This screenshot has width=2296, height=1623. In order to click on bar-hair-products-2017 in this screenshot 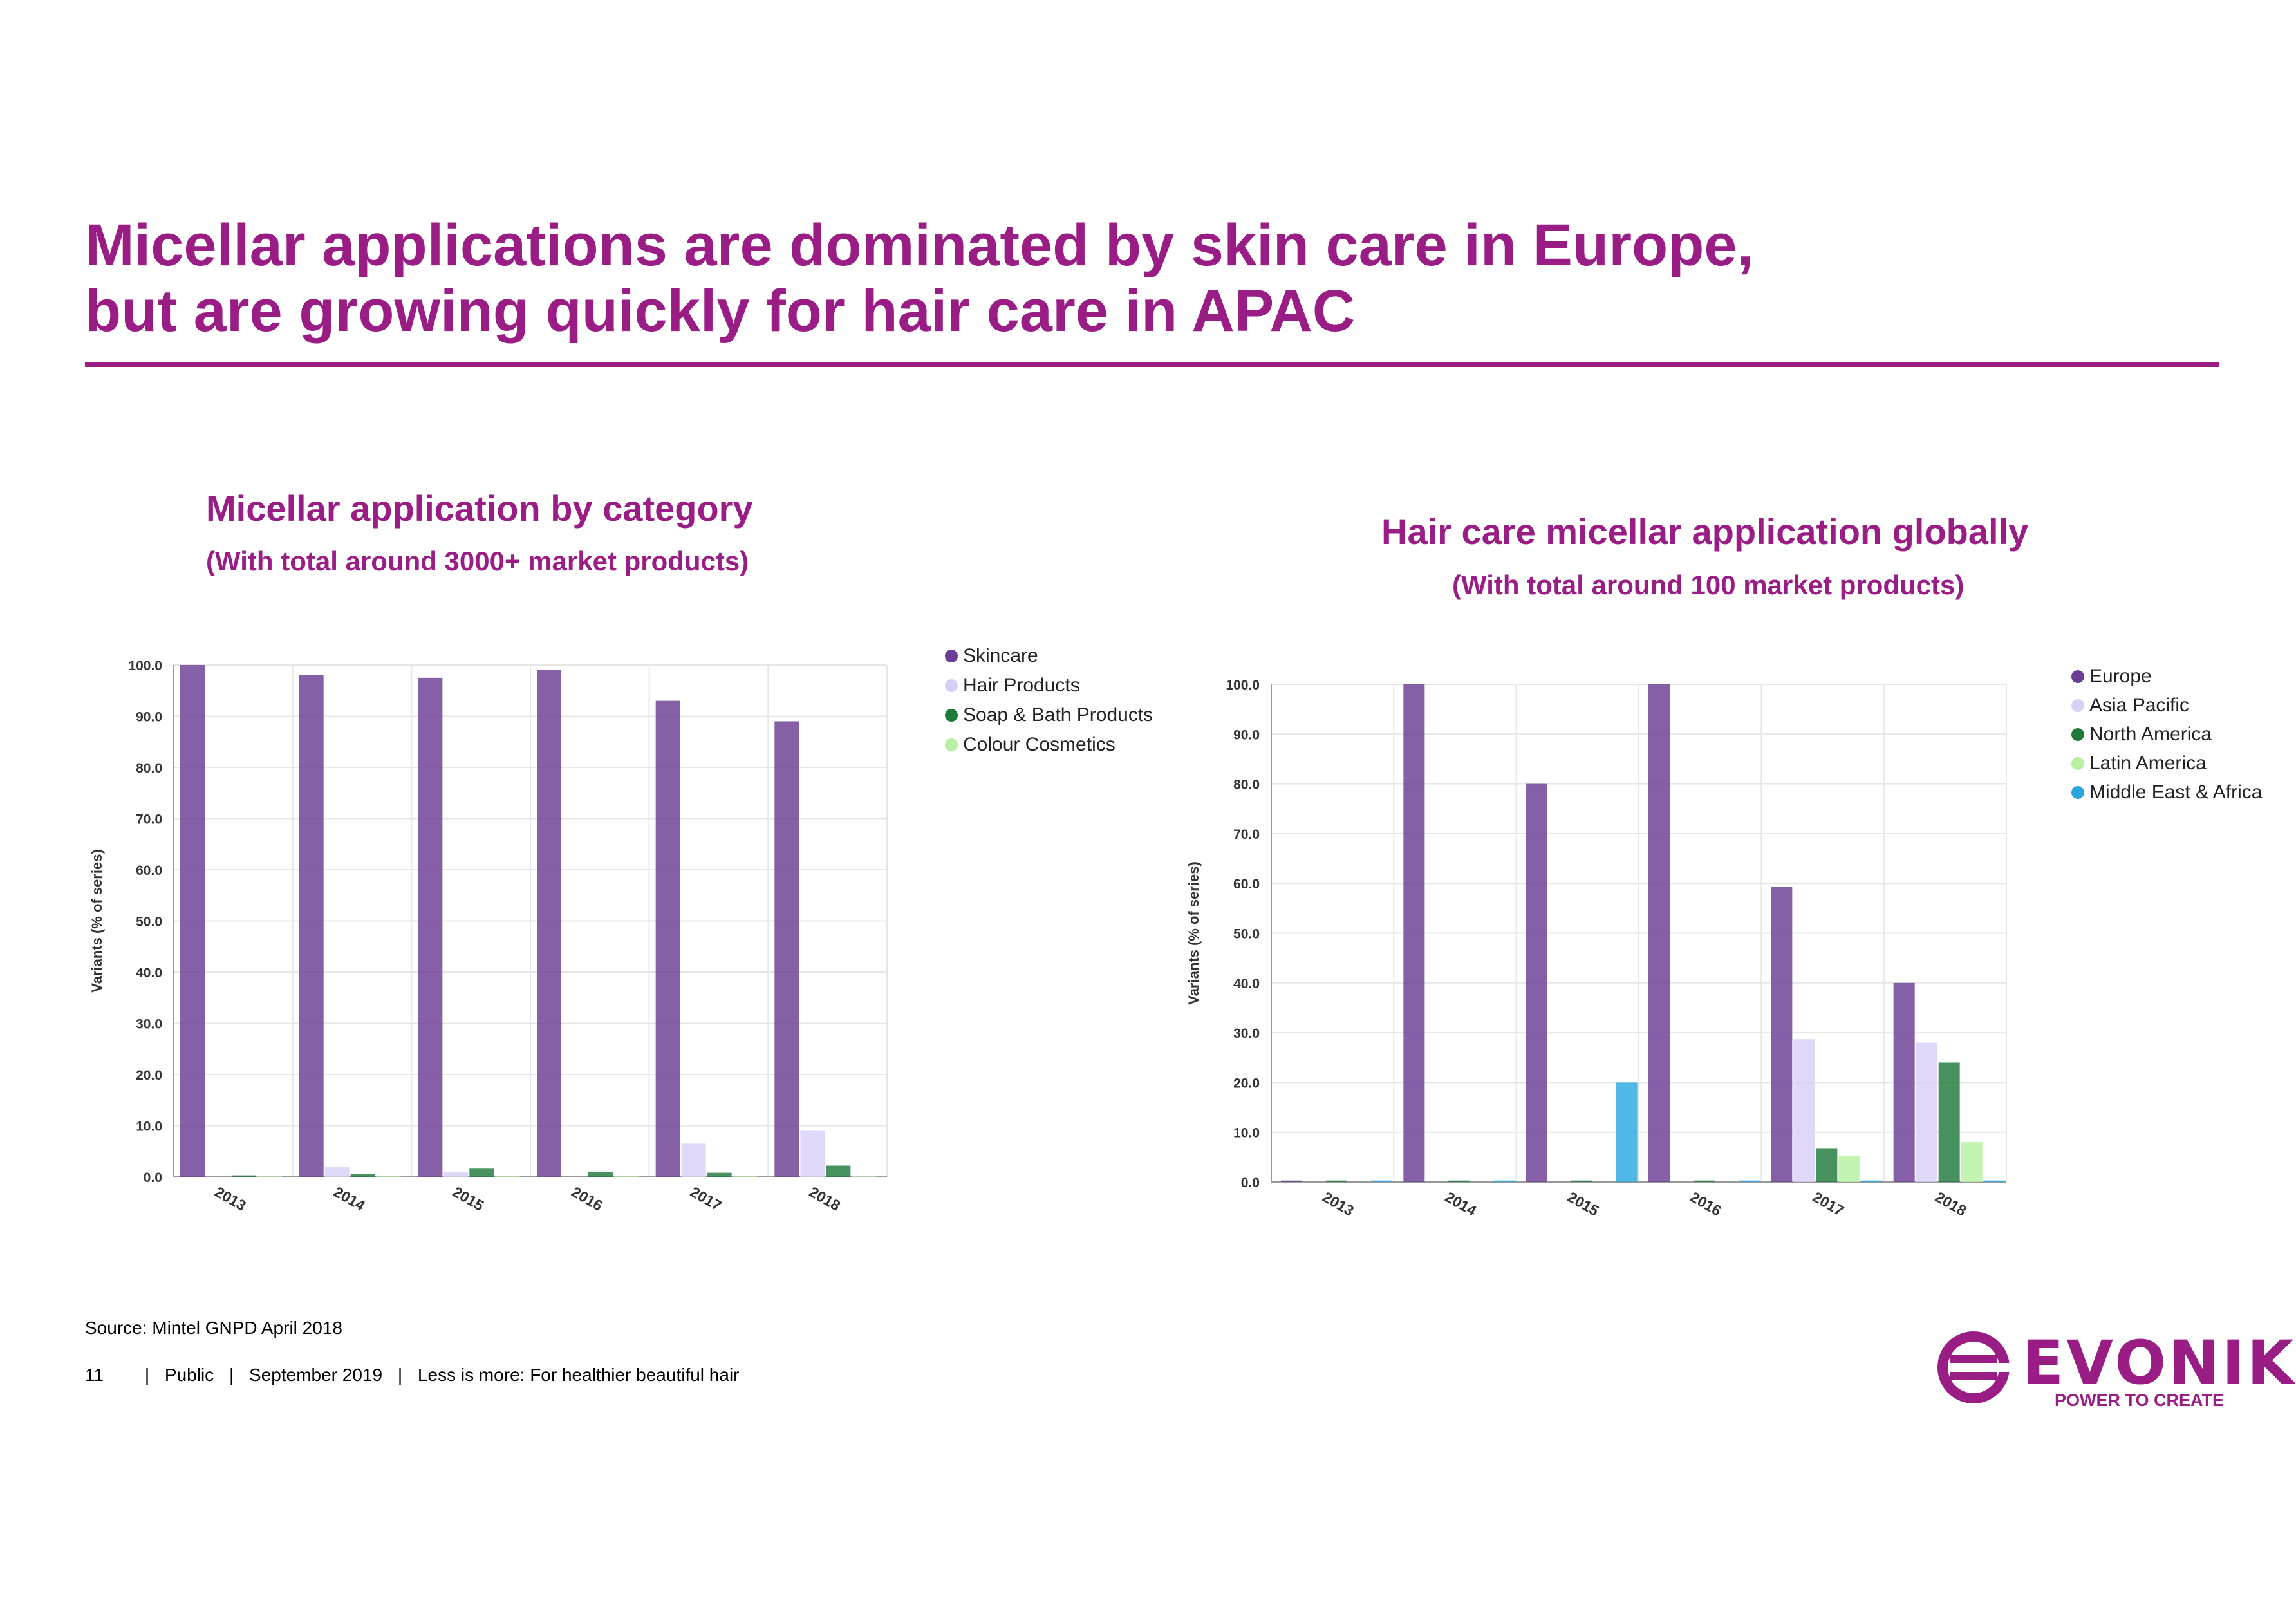, I will do `click(693, 1160)`.